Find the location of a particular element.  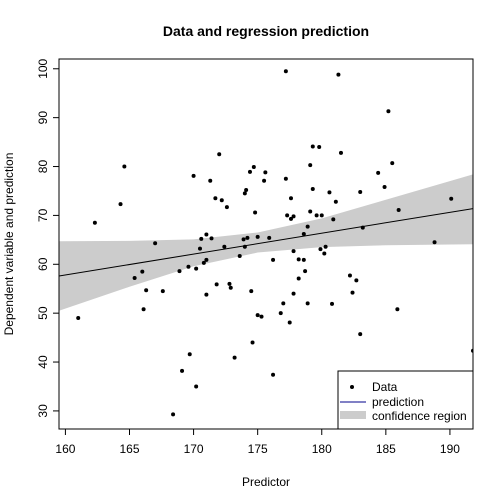

chart-title: Data and regression prediction is located at coordinates (266, 31).